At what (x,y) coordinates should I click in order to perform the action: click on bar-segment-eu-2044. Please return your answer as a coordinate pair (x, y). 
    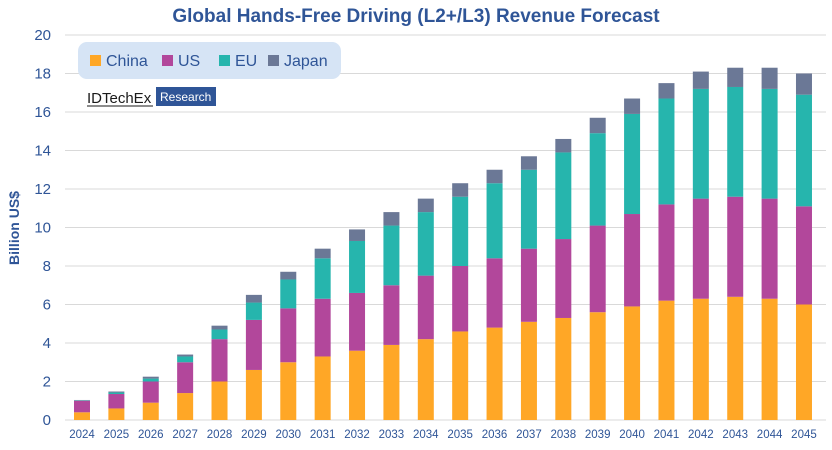
    Looking at the image, I should click on (769, 143).